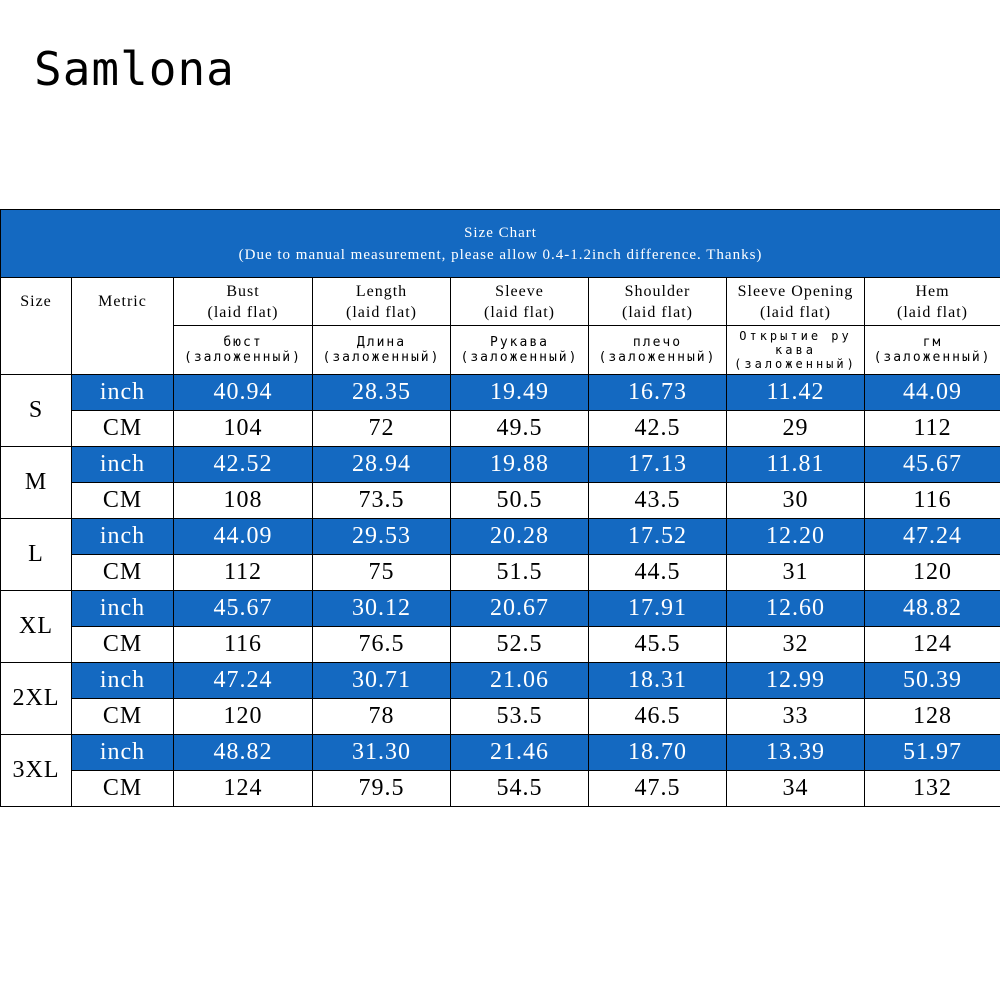  Describe the element at coordinates (243, 301) in the screenshot. I see `col-header-bust: Bust (laid flat)` at that location.